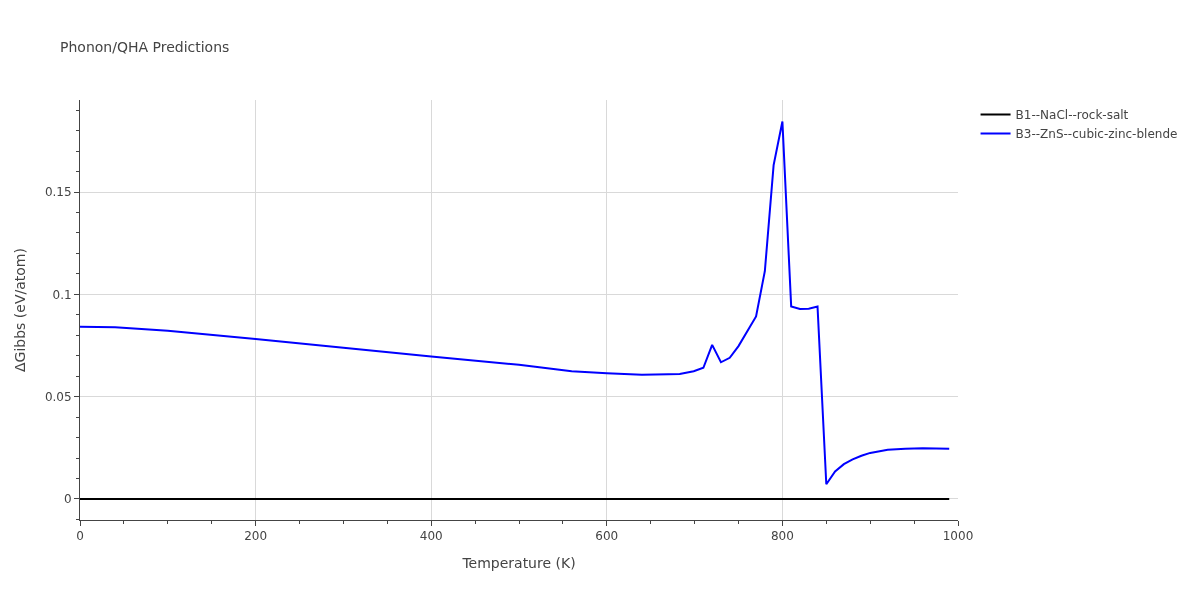  I want to click on chart-title: Phonon/QHA Predictions, so click(145, 46).